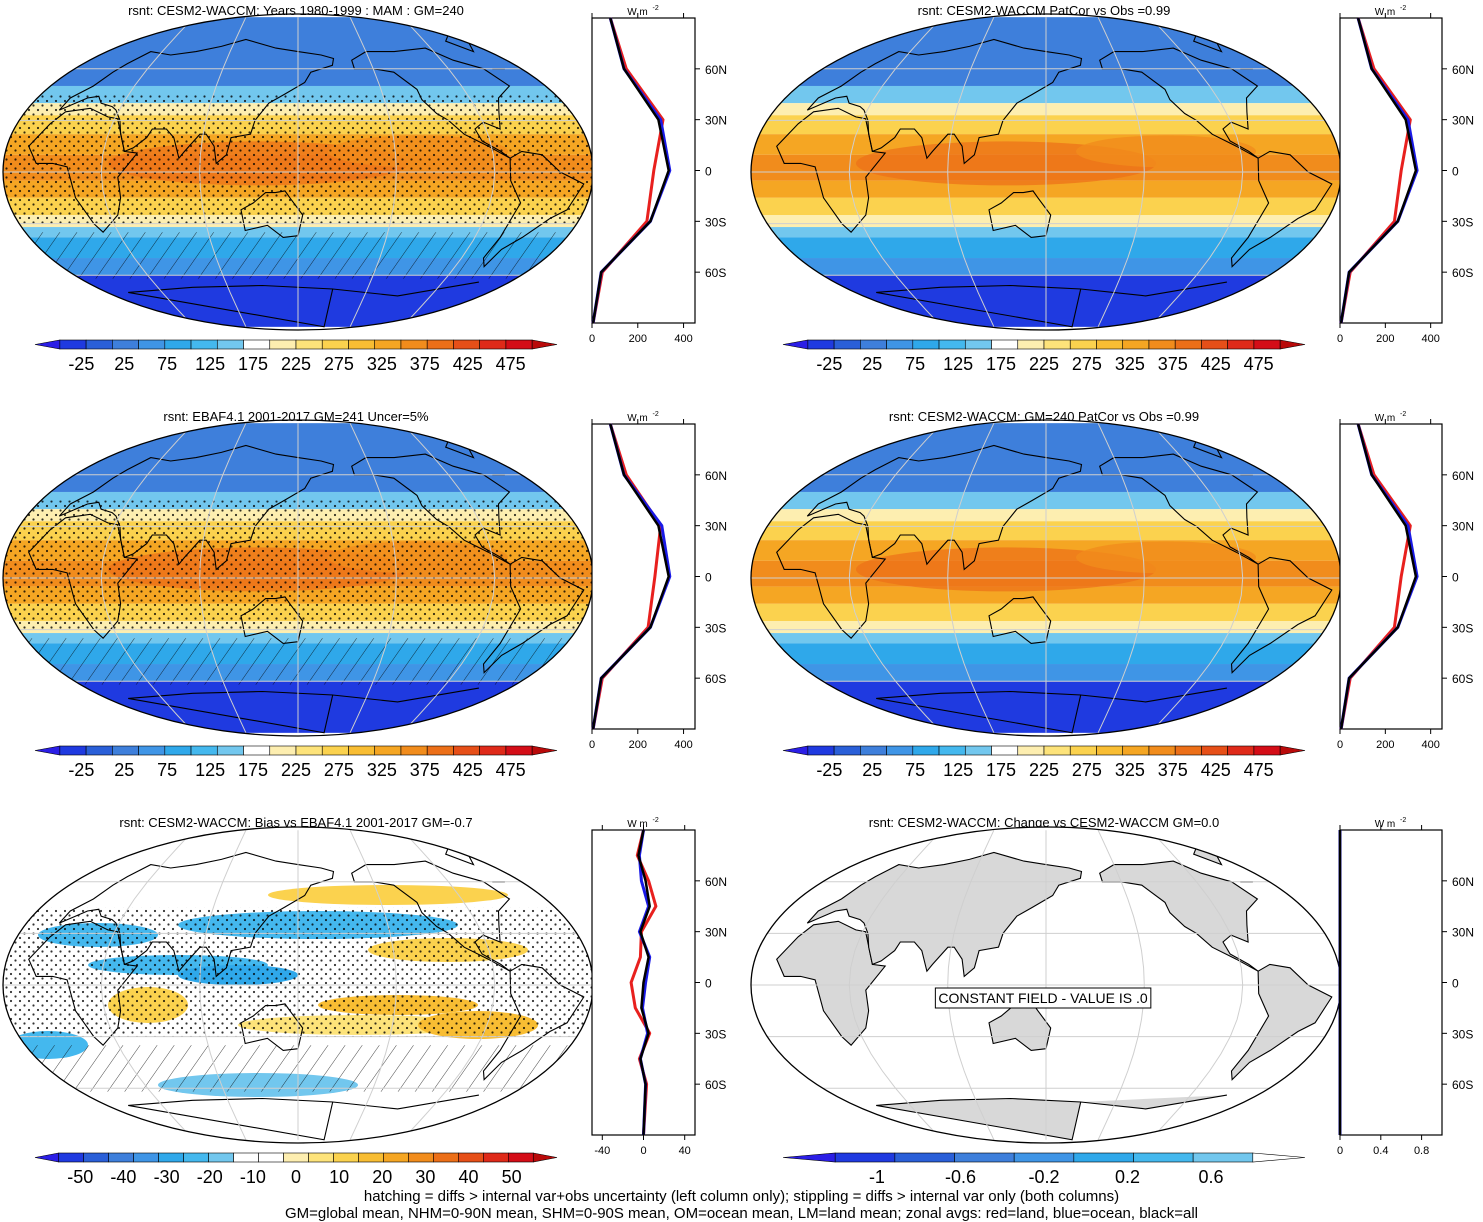 The width and height of the screenshot is (1483, 1222). Describe the element at coordinates (296, 356) in the screenshot. I see `colorbar-1: -25 25 75 125 175 225 275 325 375 425 475` at that location.